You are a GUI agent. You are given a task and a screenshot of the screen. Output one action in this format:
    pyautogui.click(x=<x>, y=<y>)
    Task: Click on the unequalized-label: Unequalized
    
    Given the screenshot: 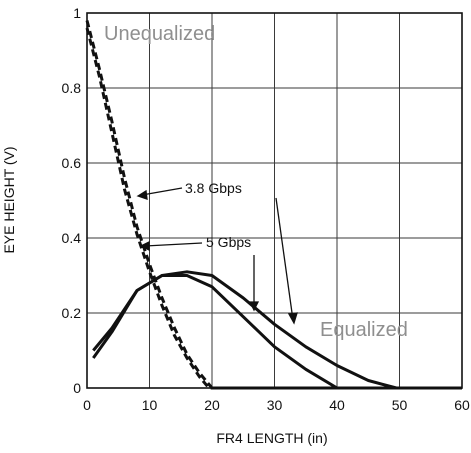 What is the action you would take?
    pyautogui.click(x=159, y=34)
    